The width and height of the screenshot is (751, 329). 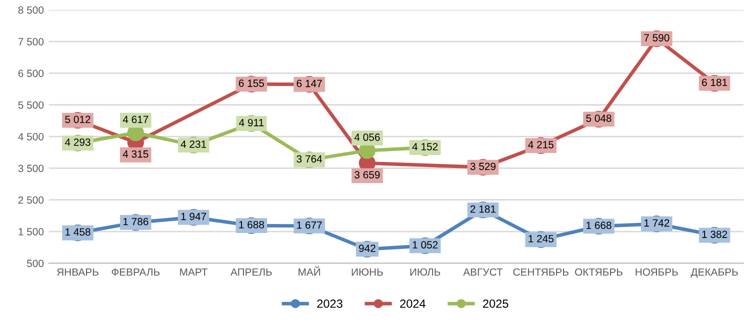 I want to click on x-tick-label: МАРТ, so click(x=194, y=272).